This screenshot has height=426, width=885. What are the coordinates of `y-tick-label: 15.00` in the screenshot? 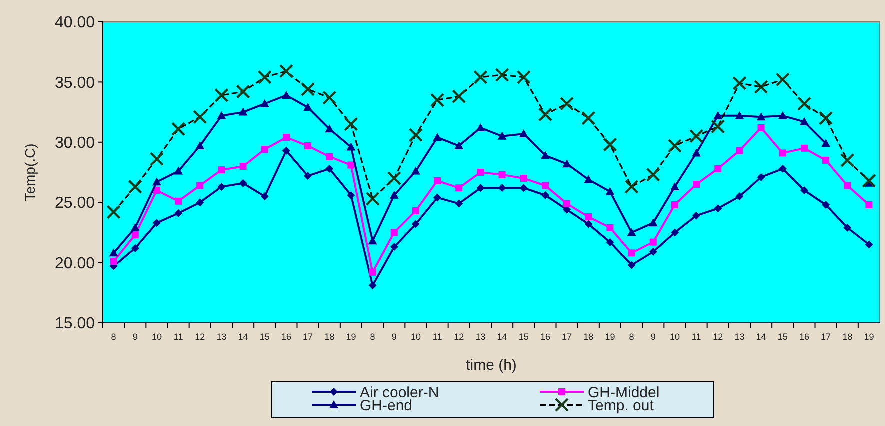 It's located at (75, 324).